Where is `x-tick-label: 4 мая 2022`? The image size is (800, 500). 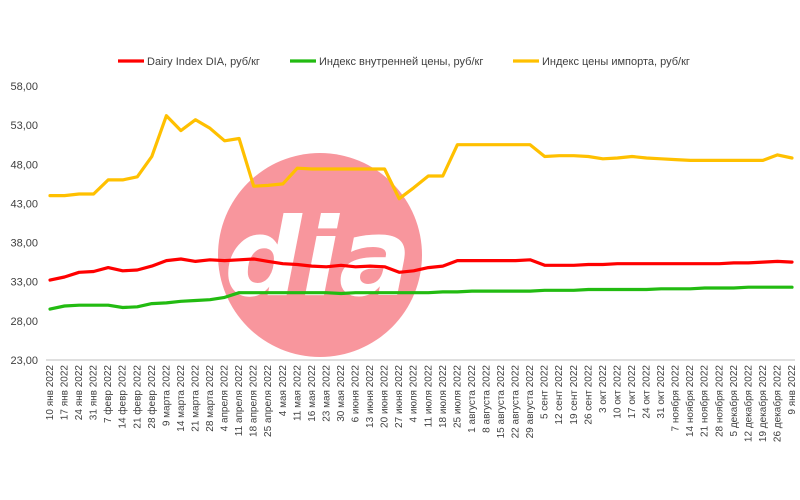 x-tick-label: 4 мая 2022 is located at coordinates (283, 391).